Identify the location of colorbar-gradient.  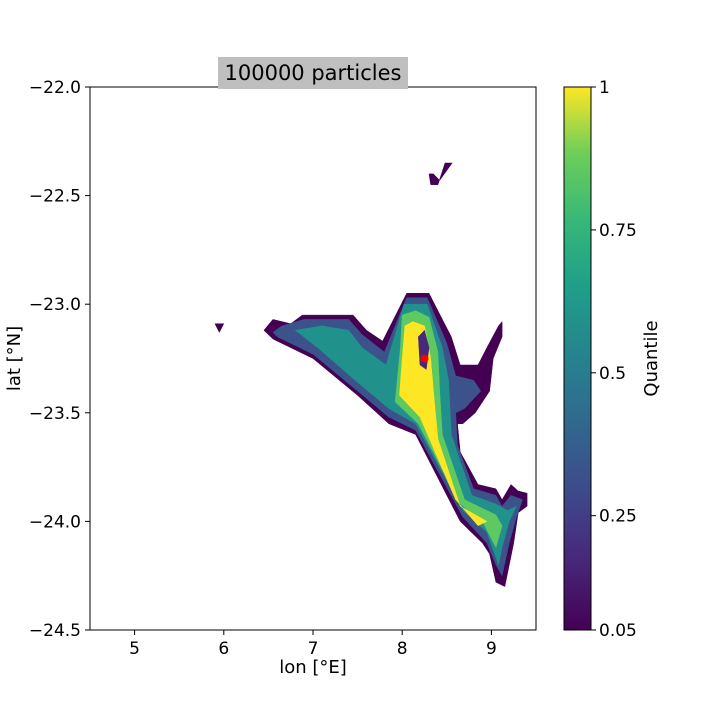
(577, 358).